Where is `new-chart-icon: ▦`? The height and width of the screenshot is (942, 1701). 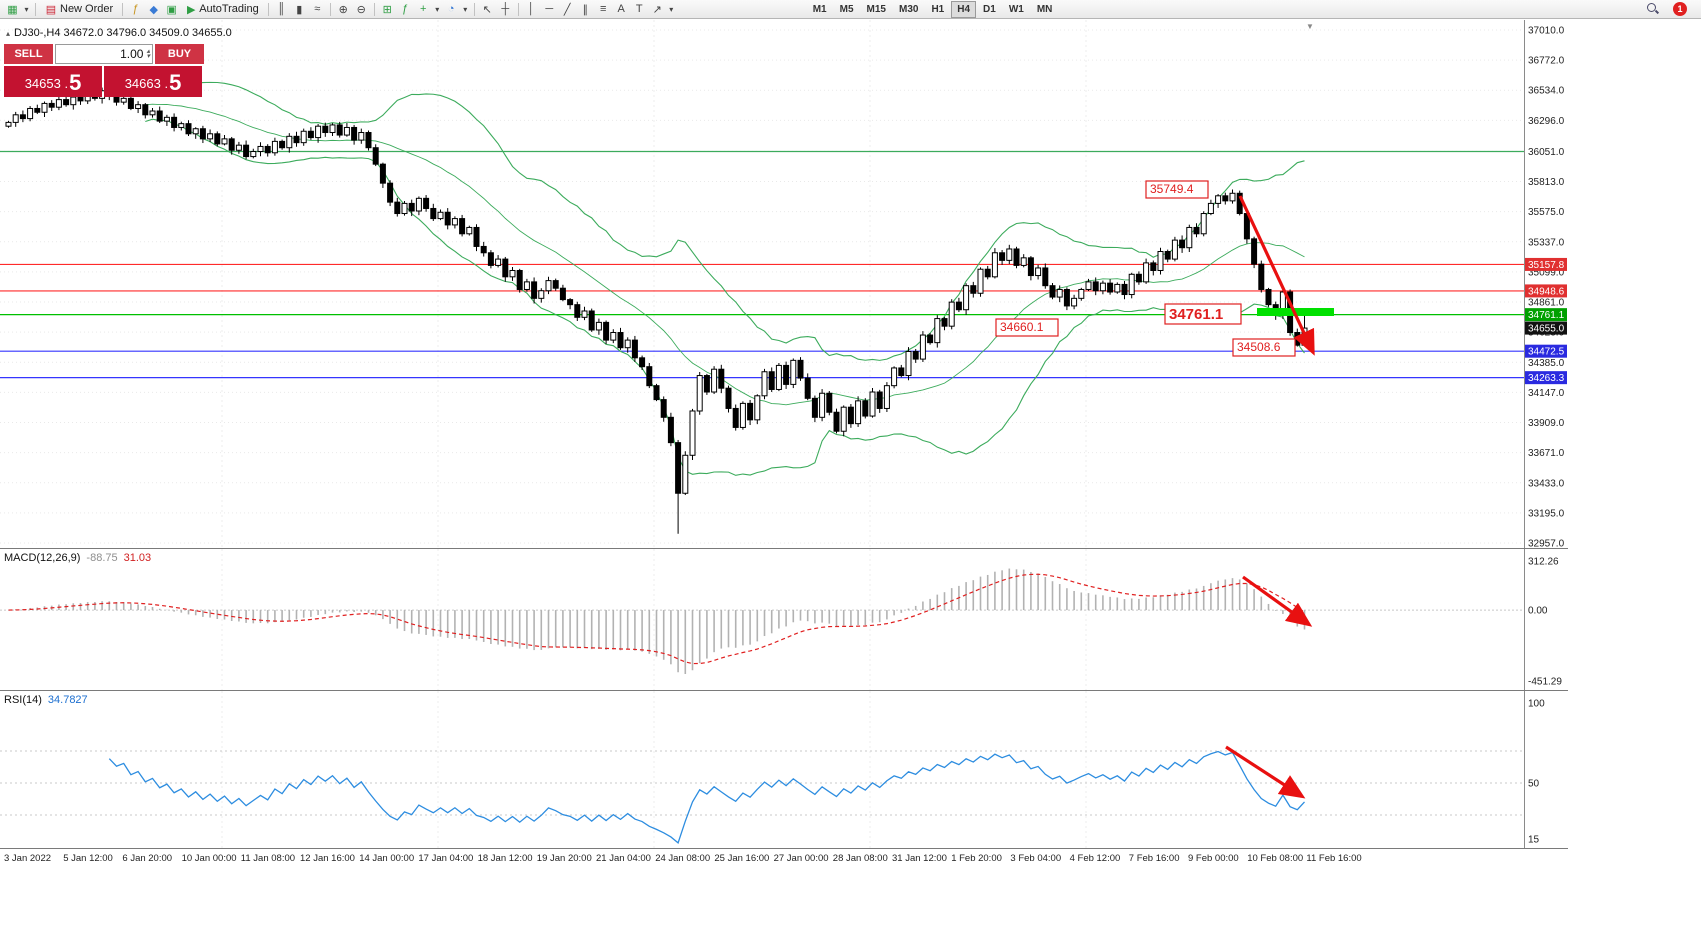
new-chart-icon: ▦ is located at coordinates (12, 9).